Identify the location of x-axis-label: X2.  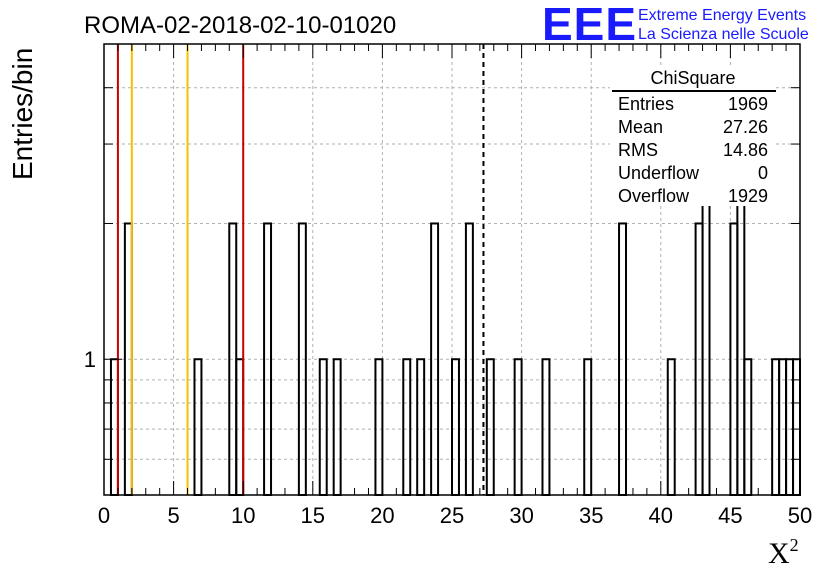
(783, 552).